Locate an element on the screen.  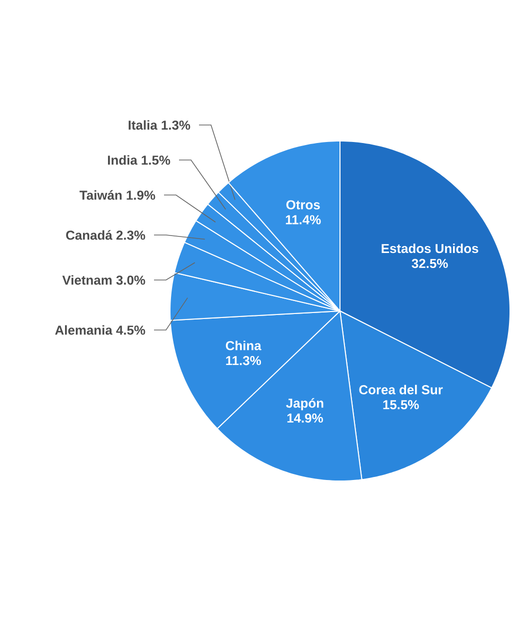
slice-label: Canadá is located at coordinates (89, 235).